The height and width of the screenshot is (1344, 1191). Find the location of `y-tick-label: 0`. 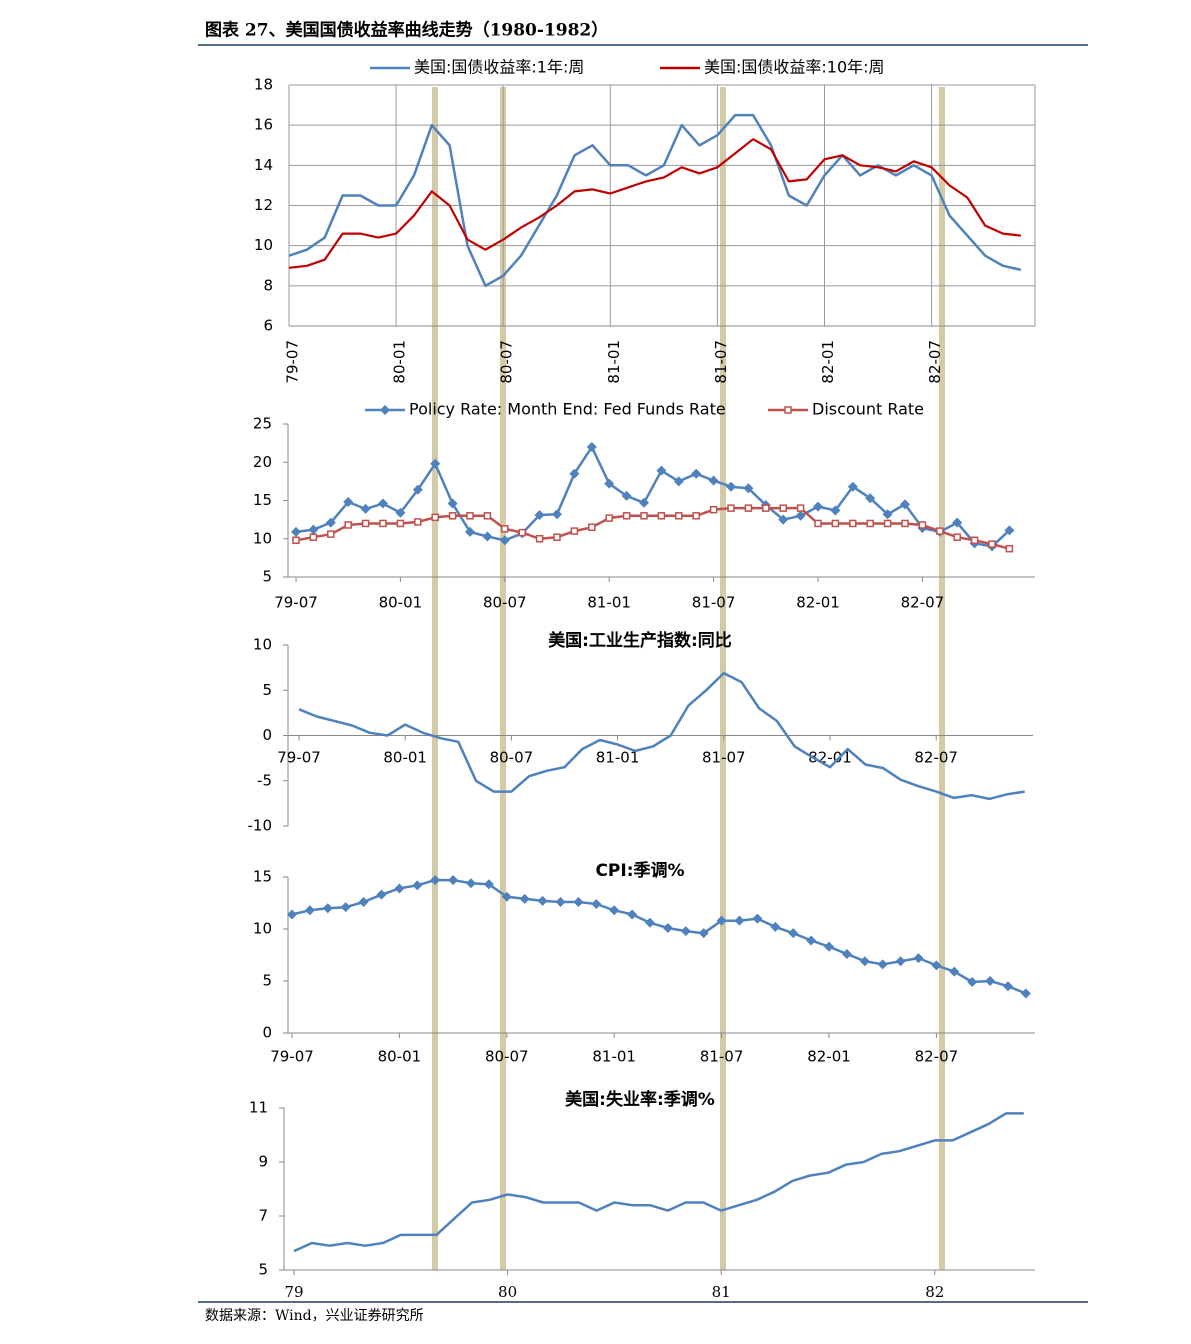

y-tick-label: 0 is located at coordinates (267, 735).